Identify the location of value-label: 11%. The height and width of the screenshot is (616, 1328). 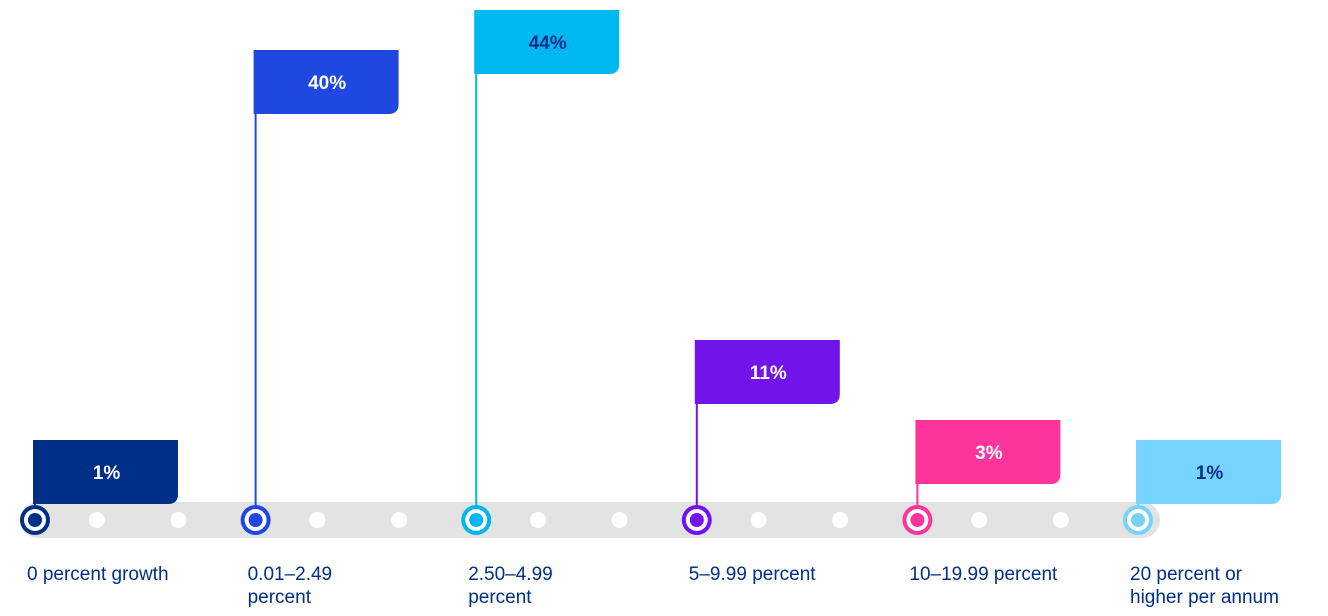
(768, 373).